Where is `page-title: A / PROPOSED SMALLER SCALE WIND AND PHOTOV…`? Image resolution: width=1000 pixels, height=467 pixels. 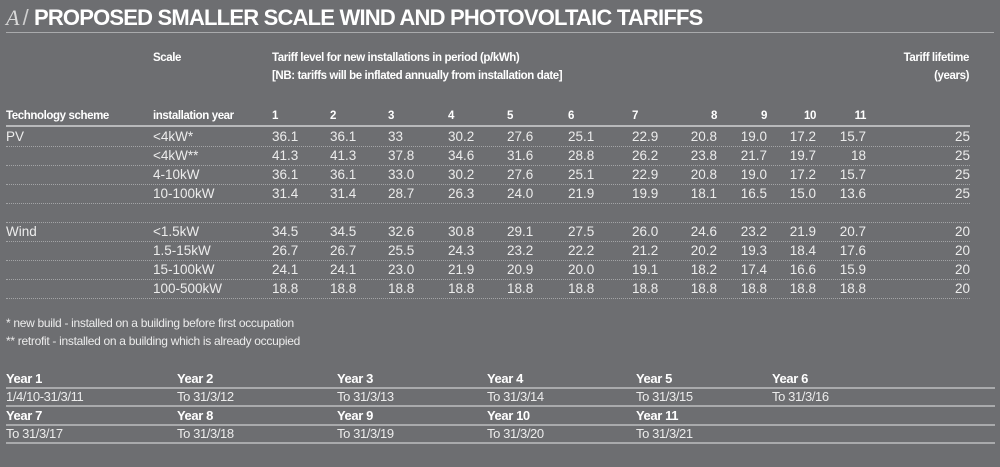
page-title: A / PROPOSED SMALLER SCALE WIND AND PHOTOV… is located at coordinates (354, 18).